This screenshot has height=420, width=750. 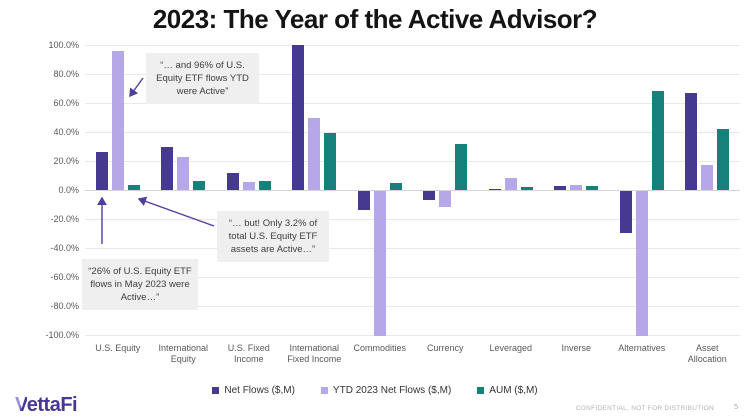 I want to click on bar-aum-international-fixed-income, so click(x=330, y=161).